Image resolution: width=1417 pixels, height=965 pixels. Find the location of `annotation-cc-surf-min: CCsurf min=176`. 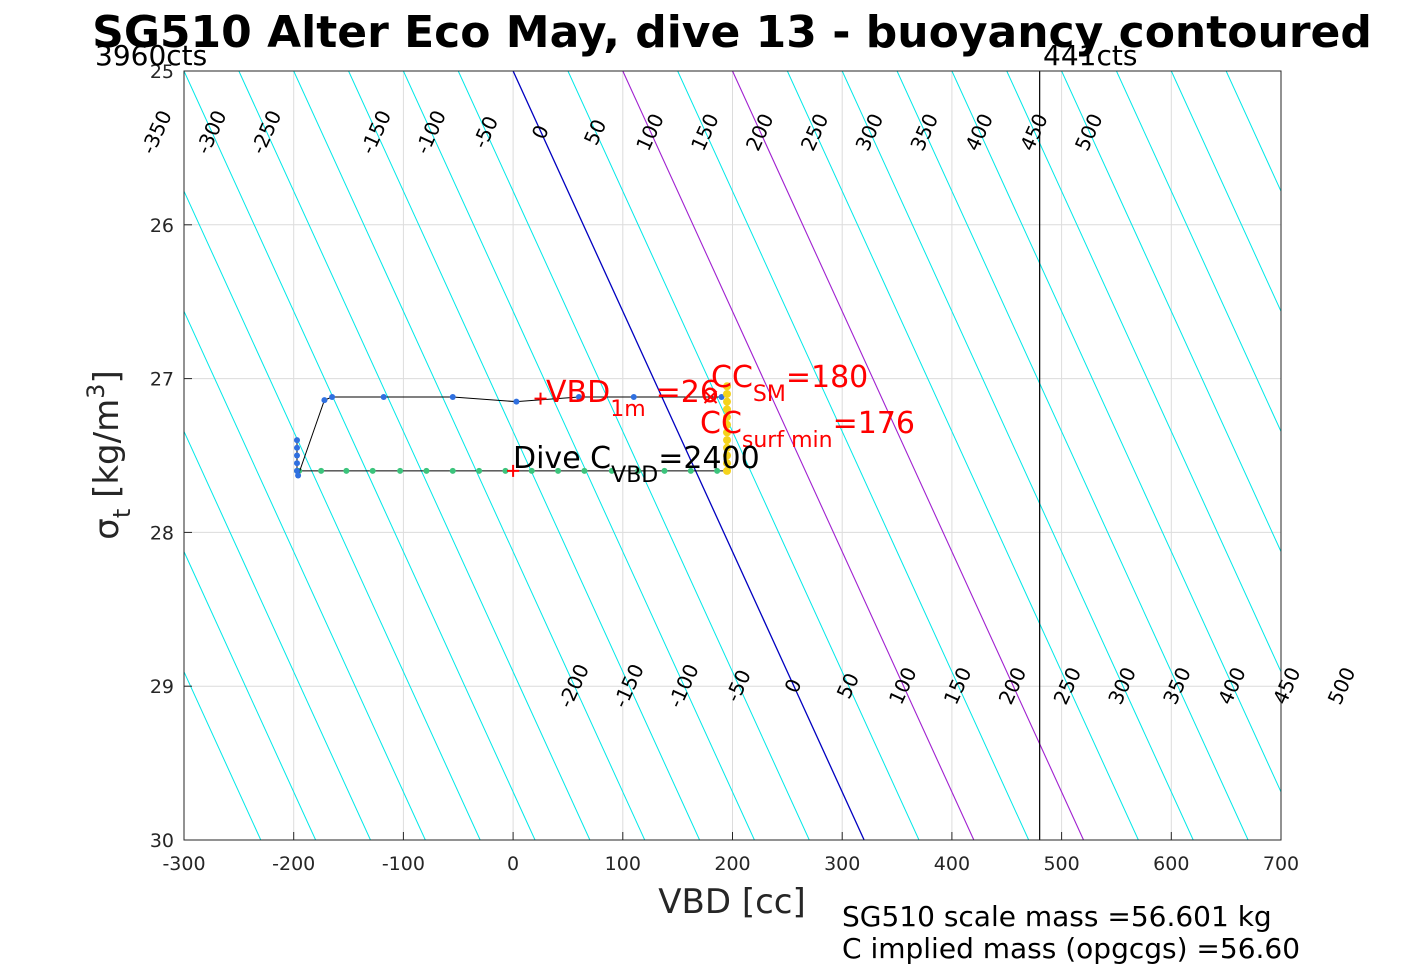

annotation-cc-surf-min: CCsurf min=176 is located at coordinates (807, 429).